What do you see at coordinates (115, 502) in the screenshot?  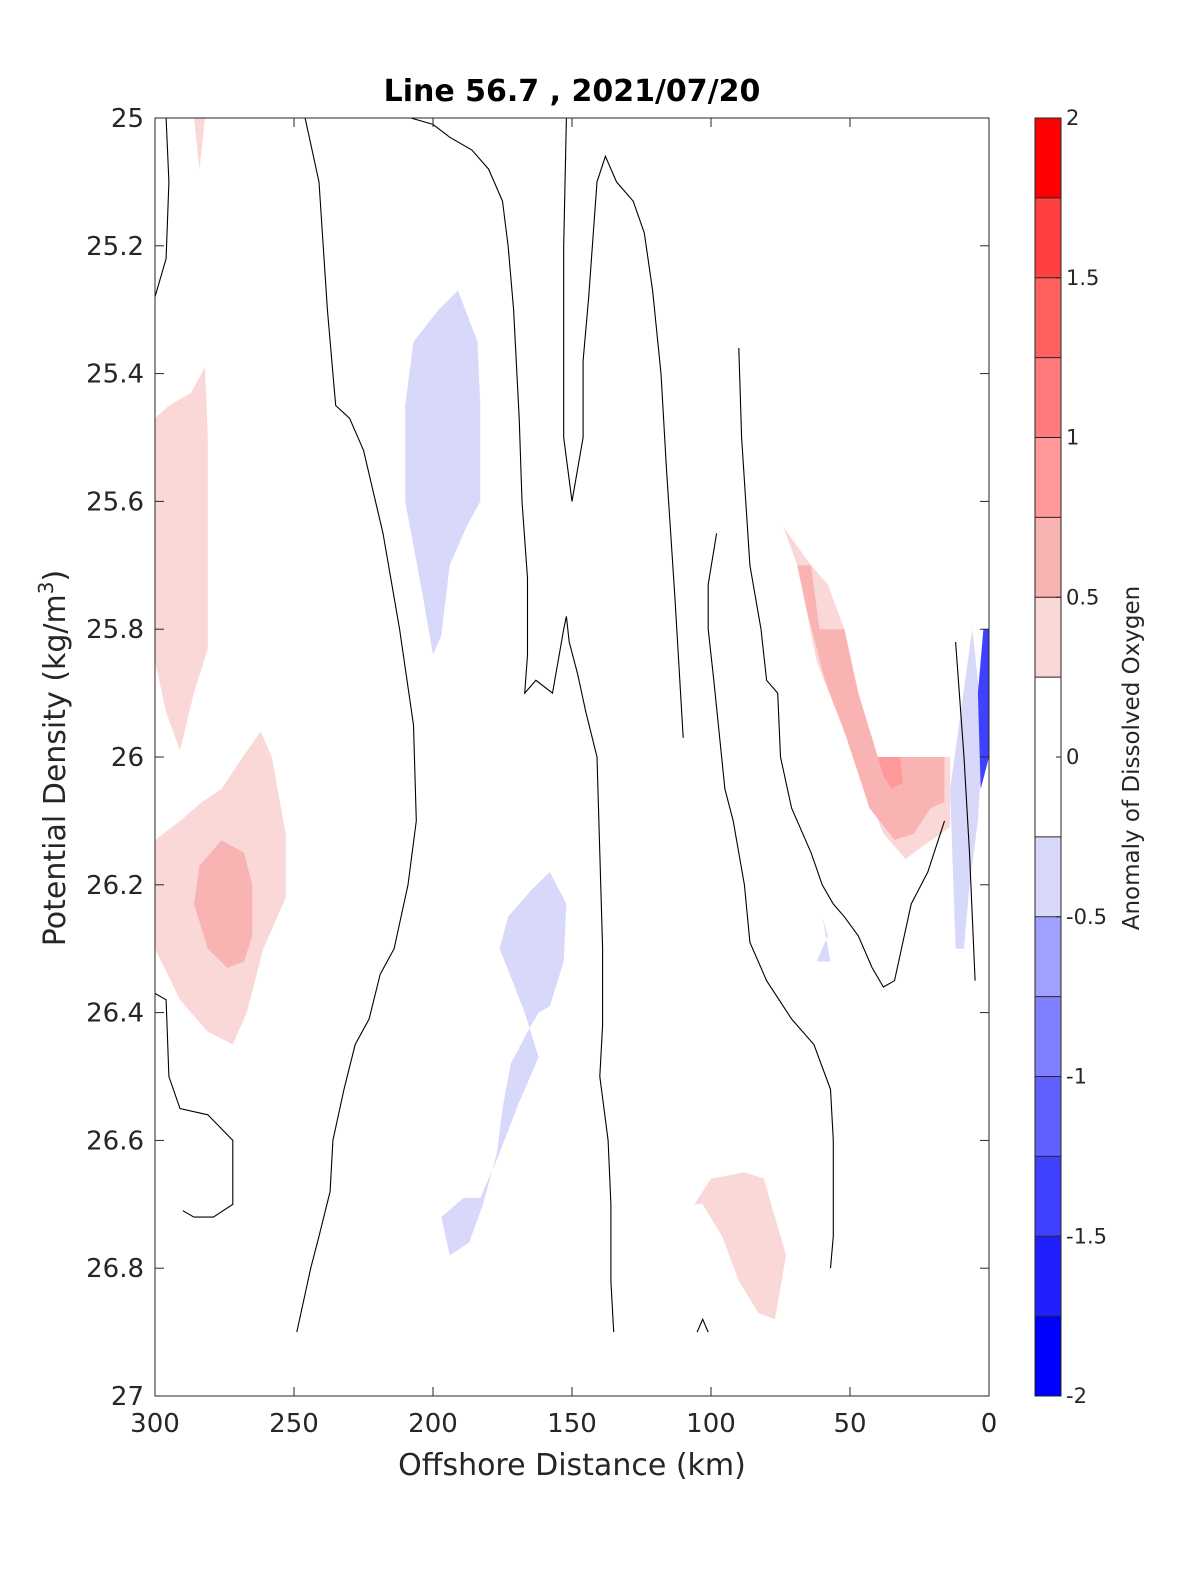 I see `y-tick-label: 25.6` at bounding box center [115, 502].